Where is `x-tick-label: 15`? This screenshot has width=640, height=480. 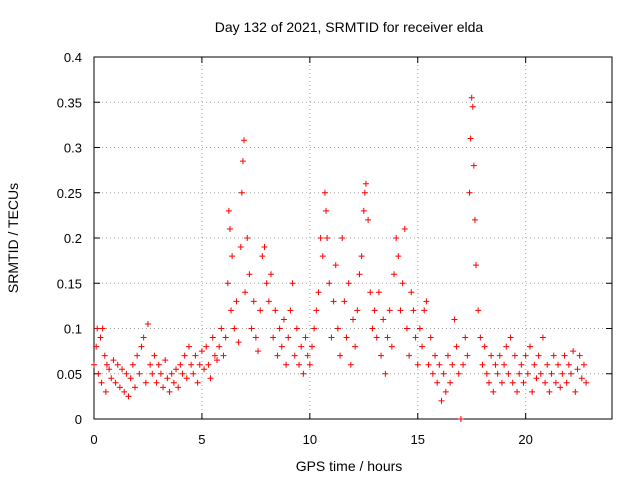 x-tick-label: 15 is located at coordinates (418, 439).